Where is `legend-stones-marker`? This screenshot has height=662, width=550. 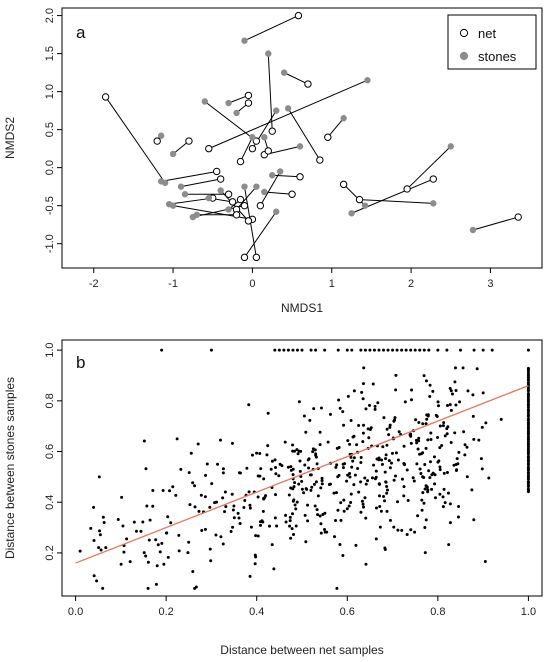 legend-stones-marker is located at coordinates (464, 56).